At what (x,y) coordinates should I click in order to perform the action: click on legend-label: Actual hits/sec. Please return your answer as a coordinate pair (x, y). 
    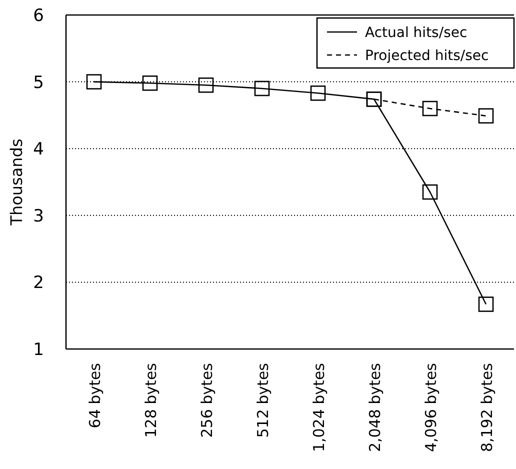
    Looking at the image, I should click on (416, 32).